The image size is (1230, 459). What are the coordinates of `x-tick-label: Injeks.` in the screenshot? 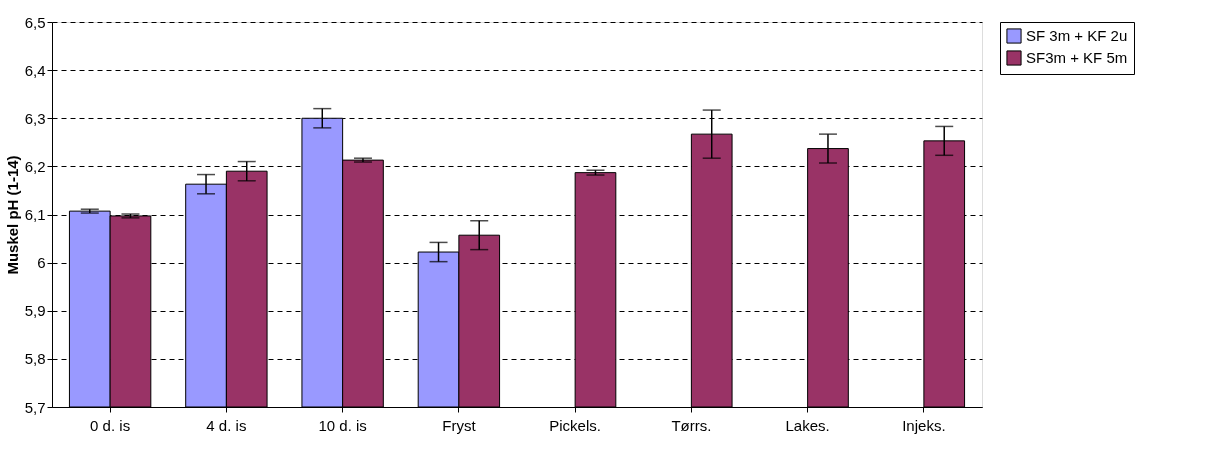 It's located at (924, 425).